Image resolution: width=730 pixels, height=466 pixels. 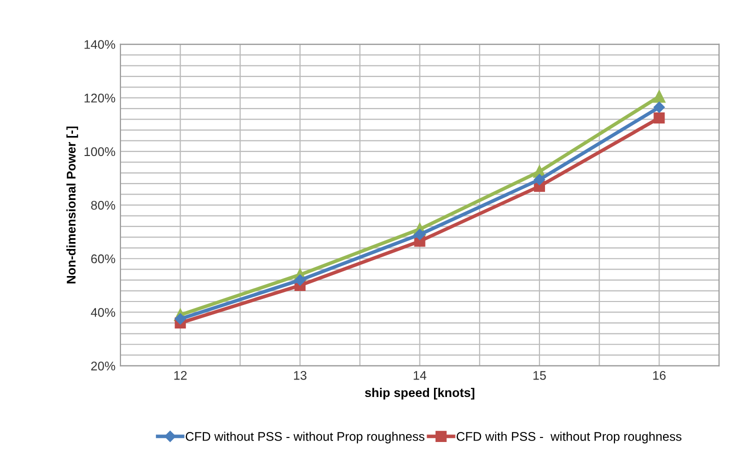 What do you see at coordinates (300, 375) in the screenshot?
I see `x-tick-label: 13` at bounding box center [300, 375].